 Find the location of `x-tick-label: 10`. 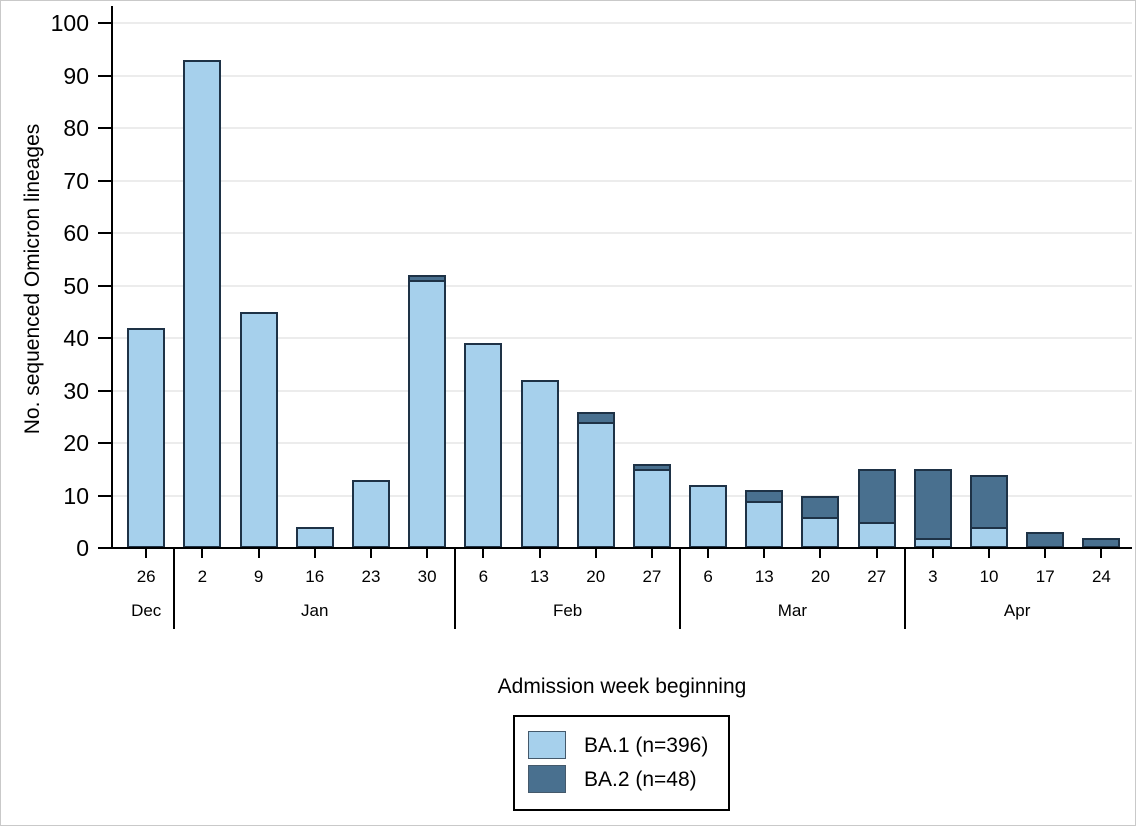

x-tick-label: 10 is located at coordinates (989, 576).